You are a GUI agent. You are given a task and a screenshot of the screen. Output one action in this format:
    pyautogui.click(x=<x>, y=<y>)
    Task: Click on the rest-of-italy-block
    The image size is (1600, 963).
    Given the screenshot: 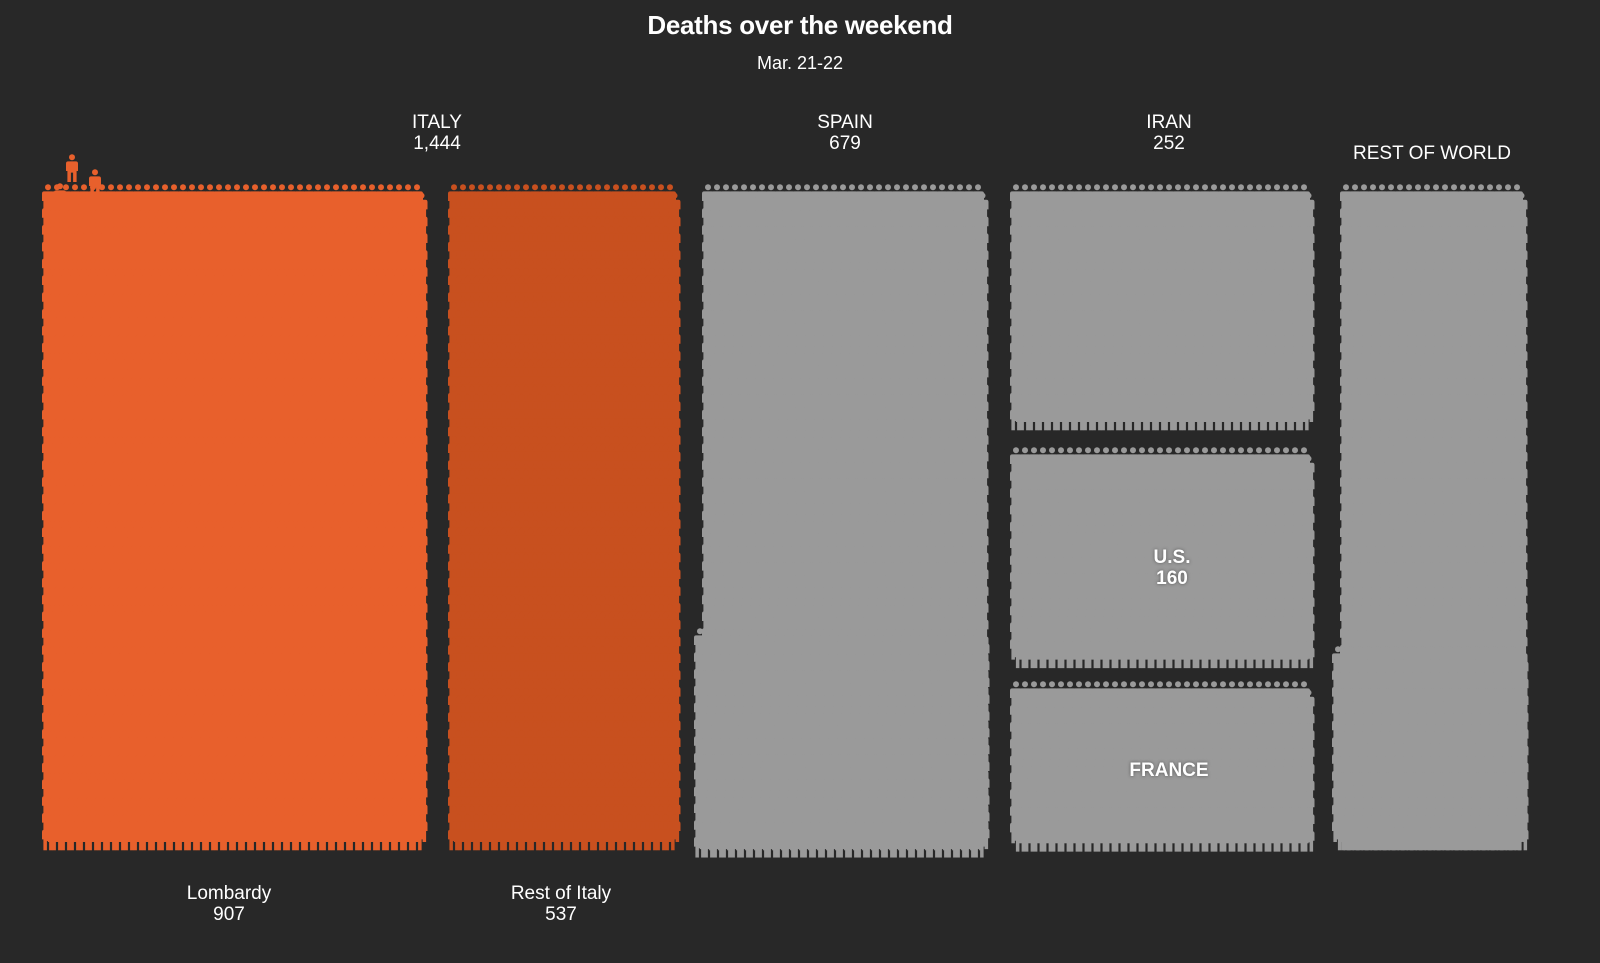 What is the action you would take?
    pyautogui.click(x=564, y=517)
    